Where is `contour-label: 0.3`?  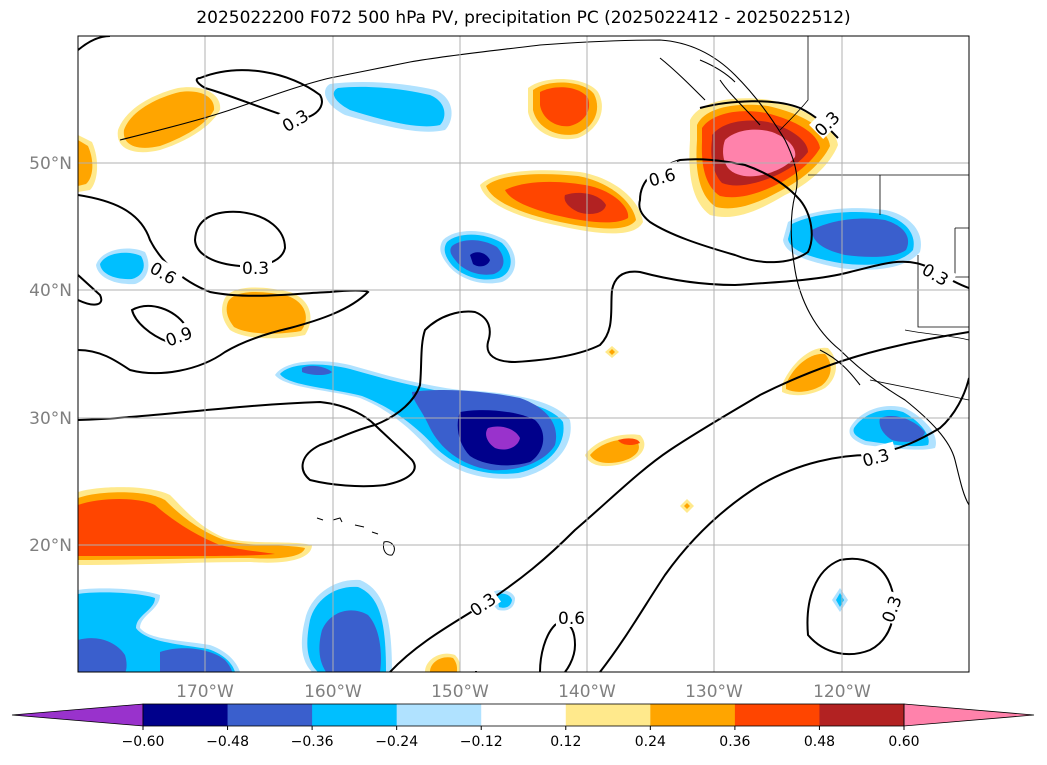
contour-label: 0.3 is located at coordinates (255, 269).